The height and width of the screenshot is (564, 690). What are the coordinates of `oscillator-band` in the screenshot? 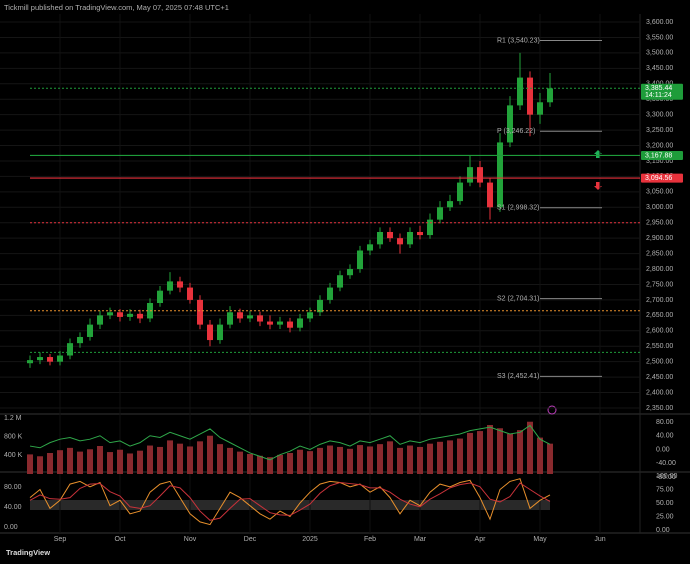 It's located at (290, 505).